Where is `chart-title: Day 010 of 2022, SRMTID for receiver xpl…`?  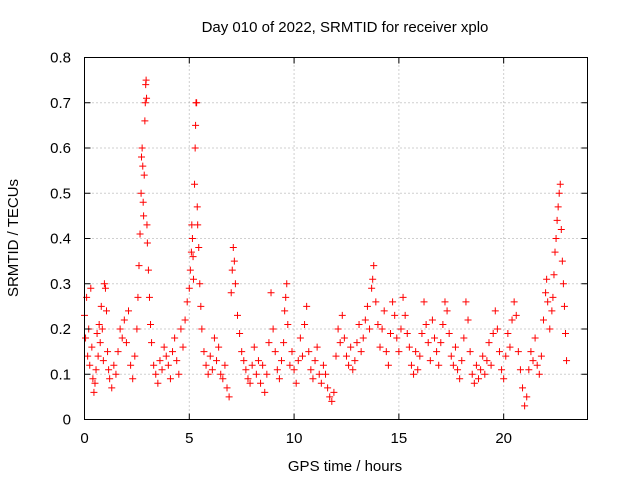
chart-title: Day 010 of 2022, SRMTID for receiver xpl… is located at coordinates (345, 27).